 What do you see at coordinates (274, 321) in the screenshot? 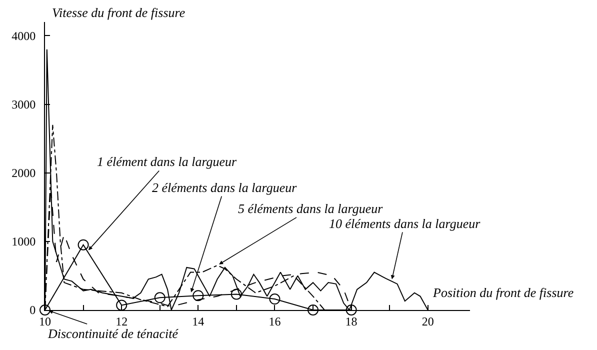
I see `x-tick-label: 16` at bounding box center [274, 321].